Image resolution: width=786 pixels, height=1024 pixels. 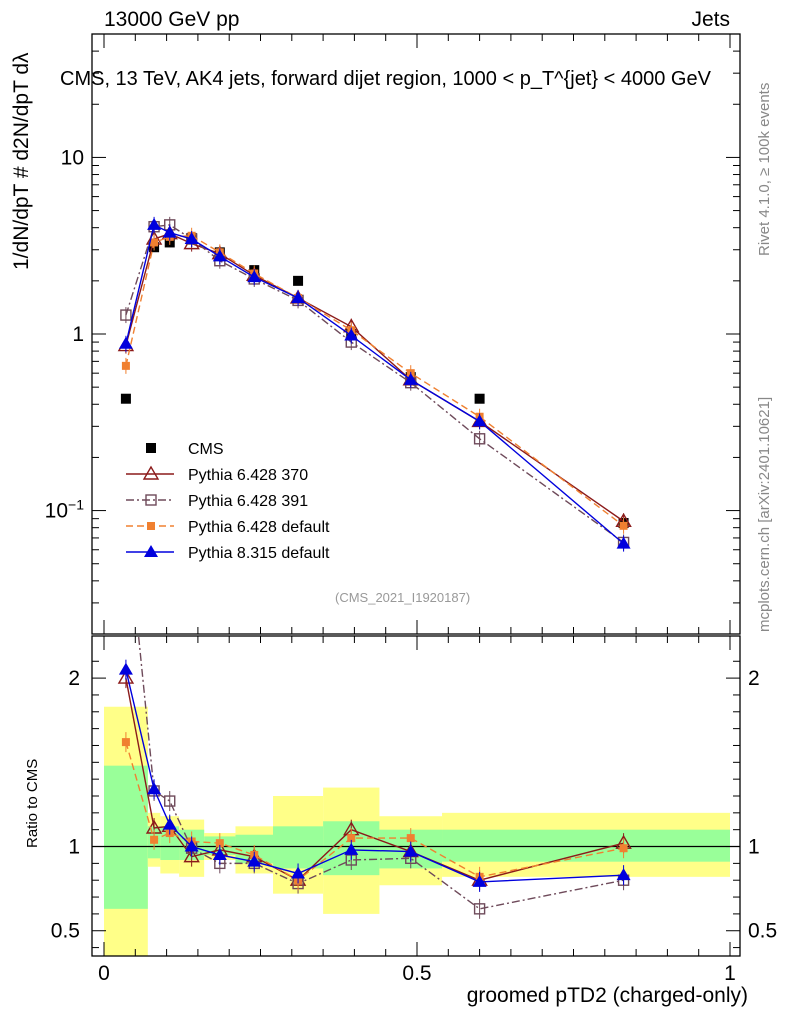 I want to click on x-tick-label: 0.5, so click(x=416, y=973).